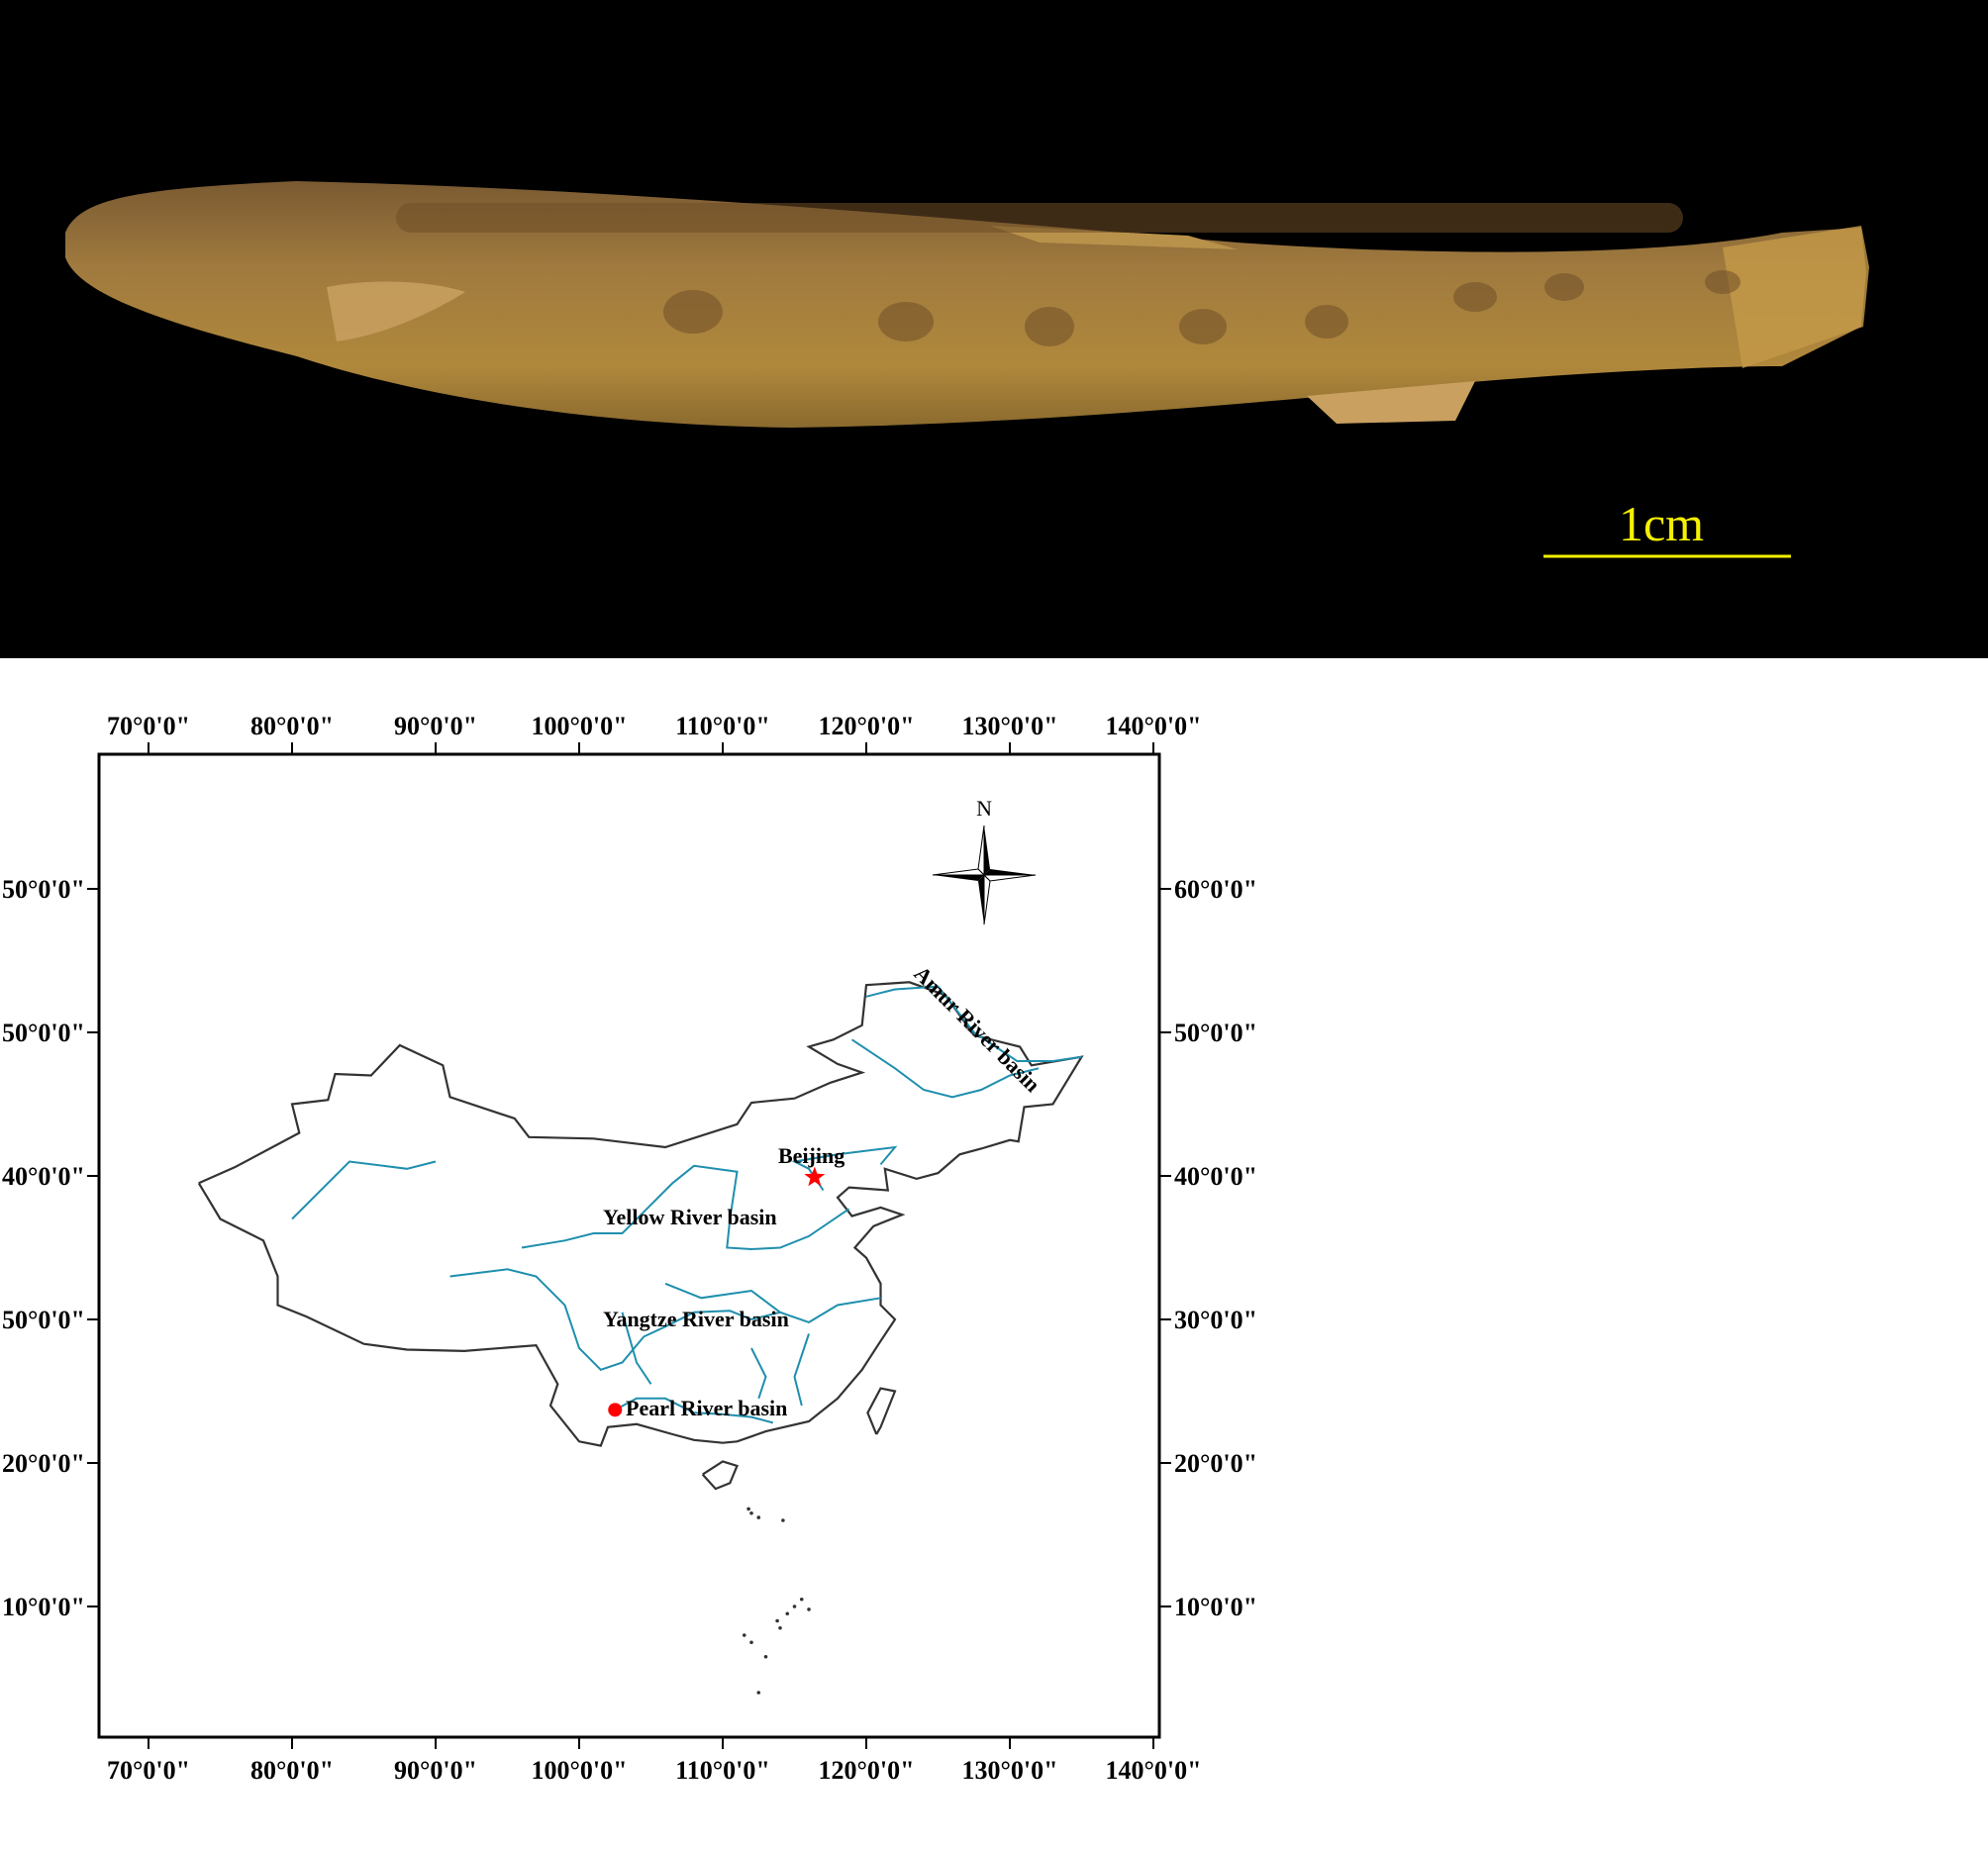  I want to click on lon-label-top: 120°0'0", so click(866, 726).